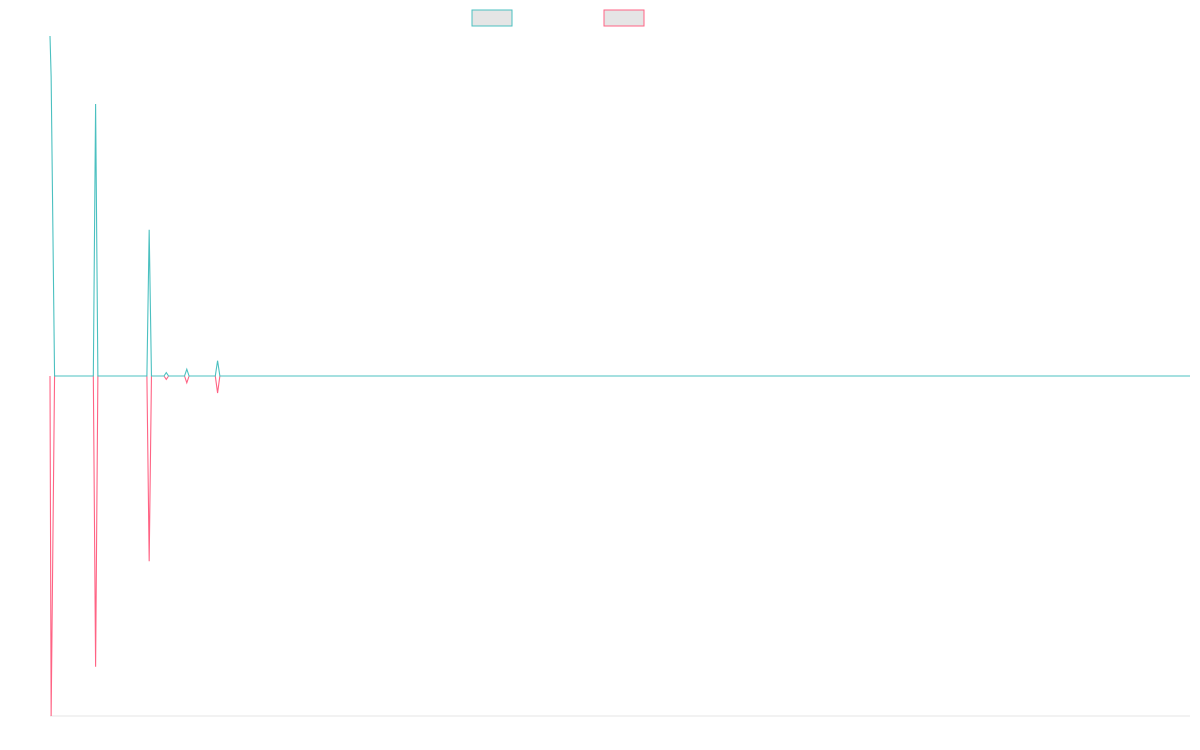  What do you see at coordinates (624, 18) in the screenshot?
I see `legend-swatch-series-b` at bounding box center [624, 18].